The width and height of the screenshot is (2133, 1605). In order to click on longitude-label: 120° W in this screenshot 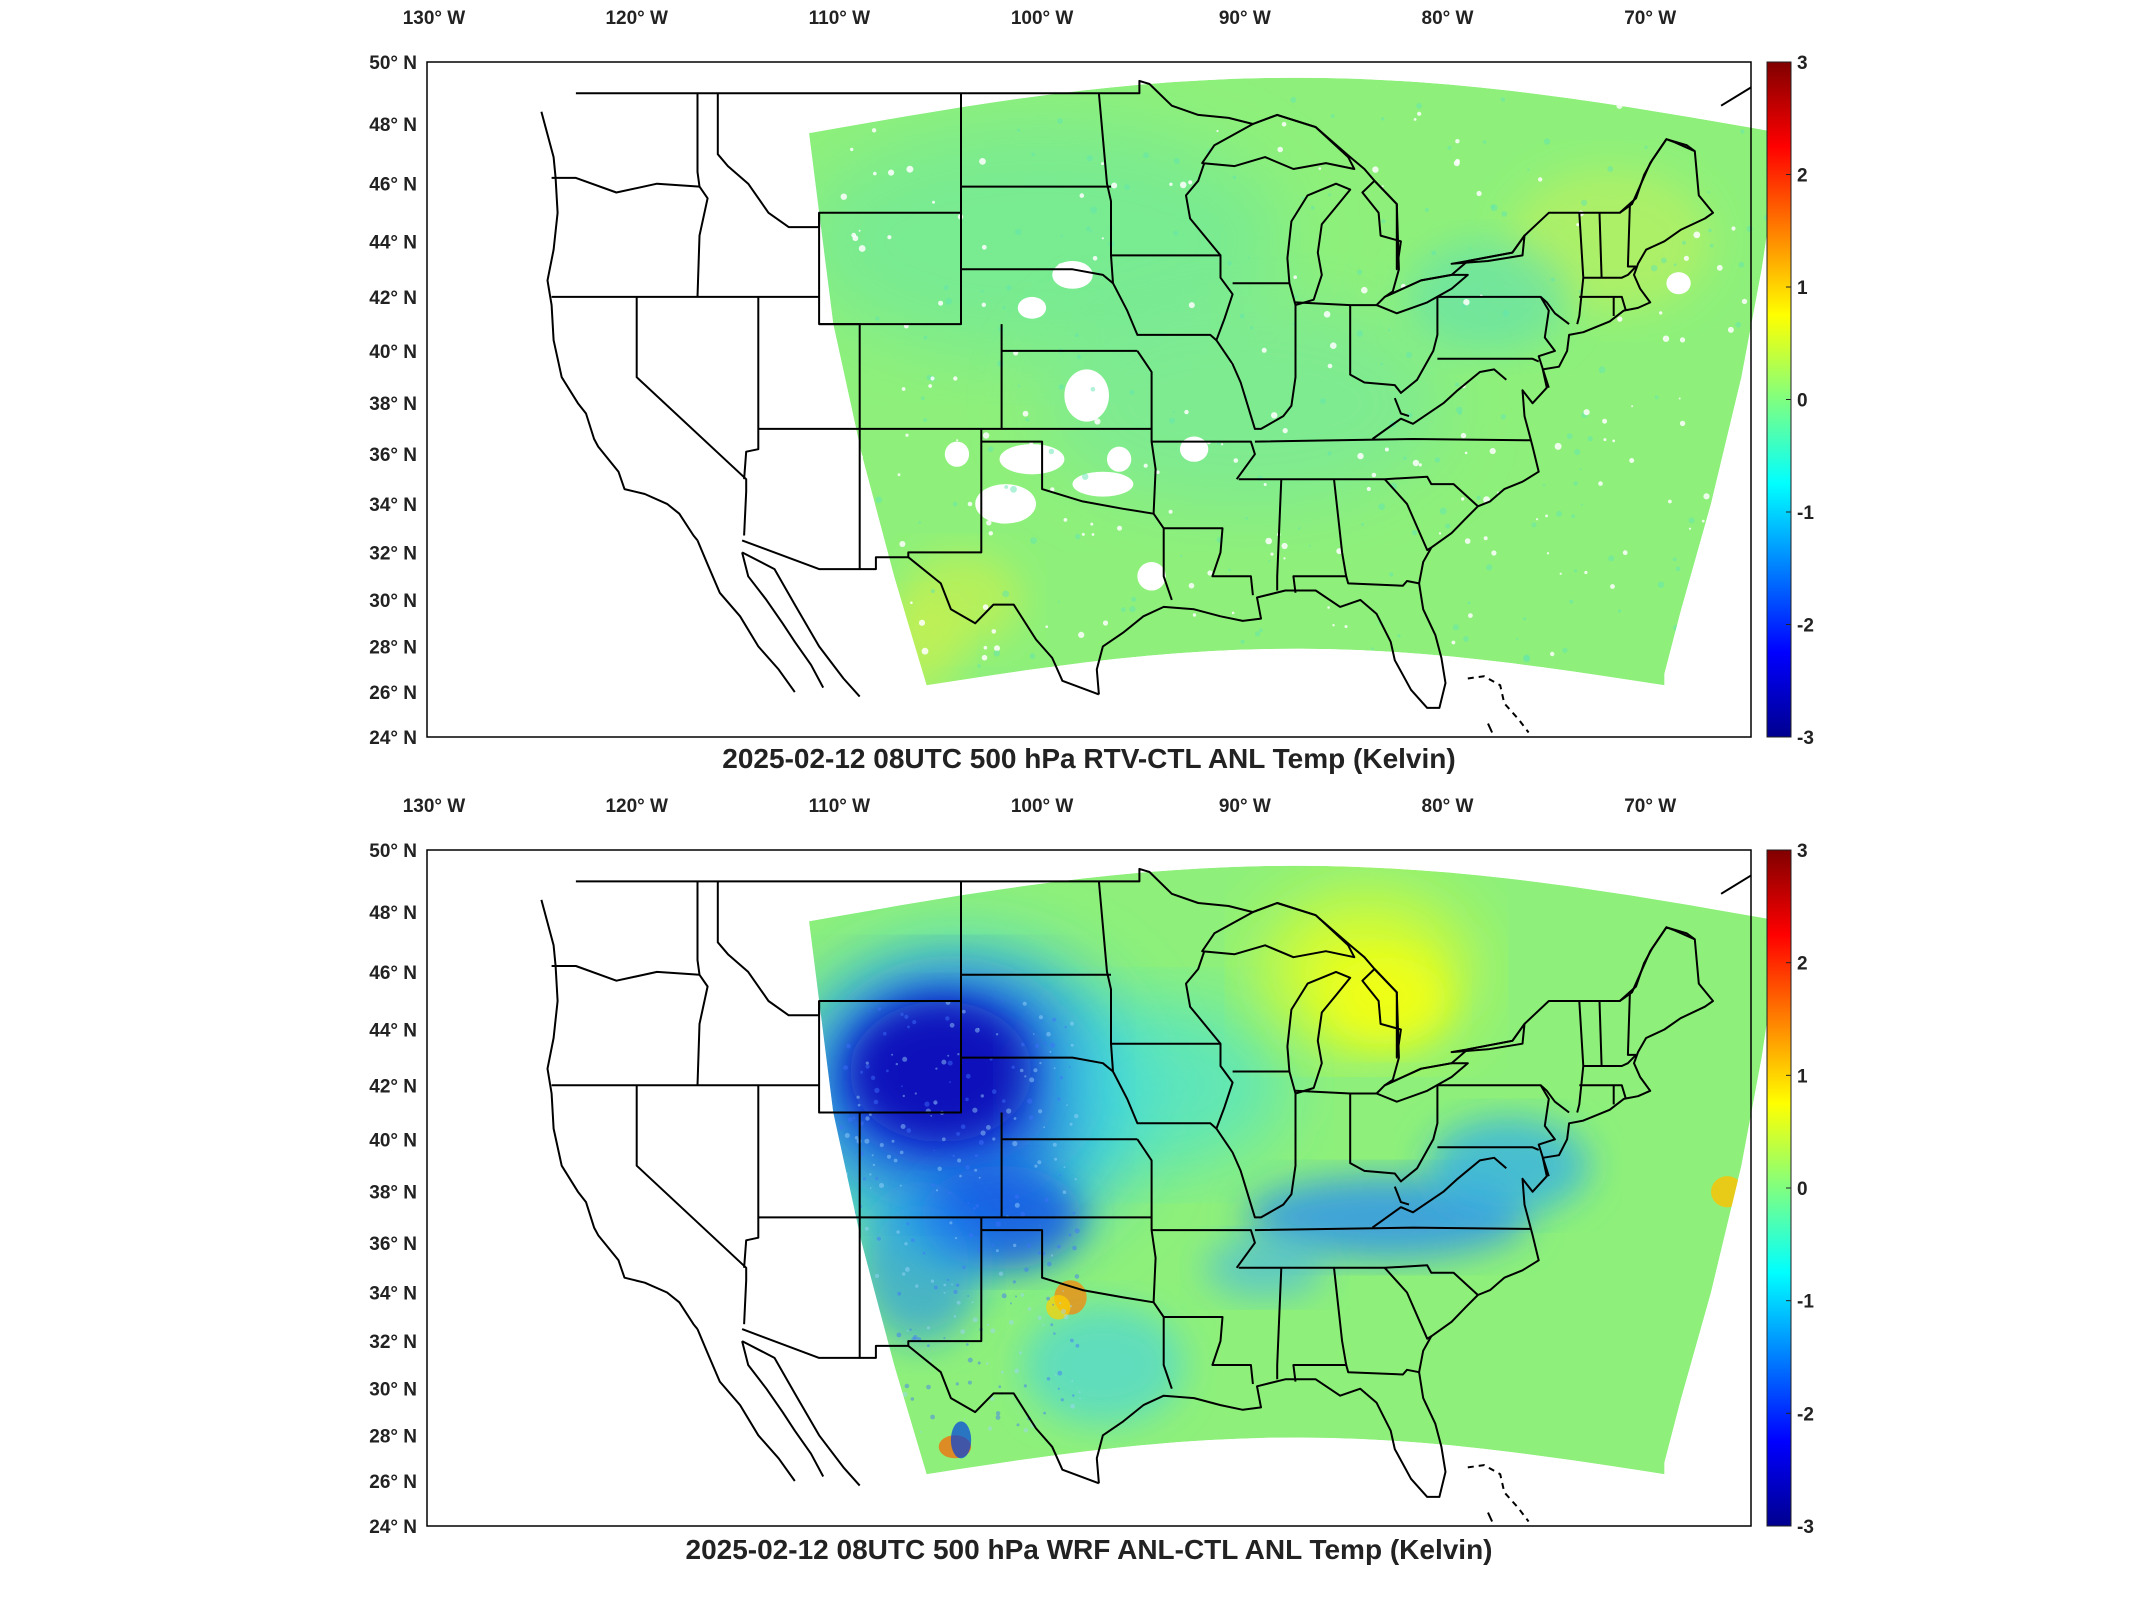, I will do `click(636, 806)`.